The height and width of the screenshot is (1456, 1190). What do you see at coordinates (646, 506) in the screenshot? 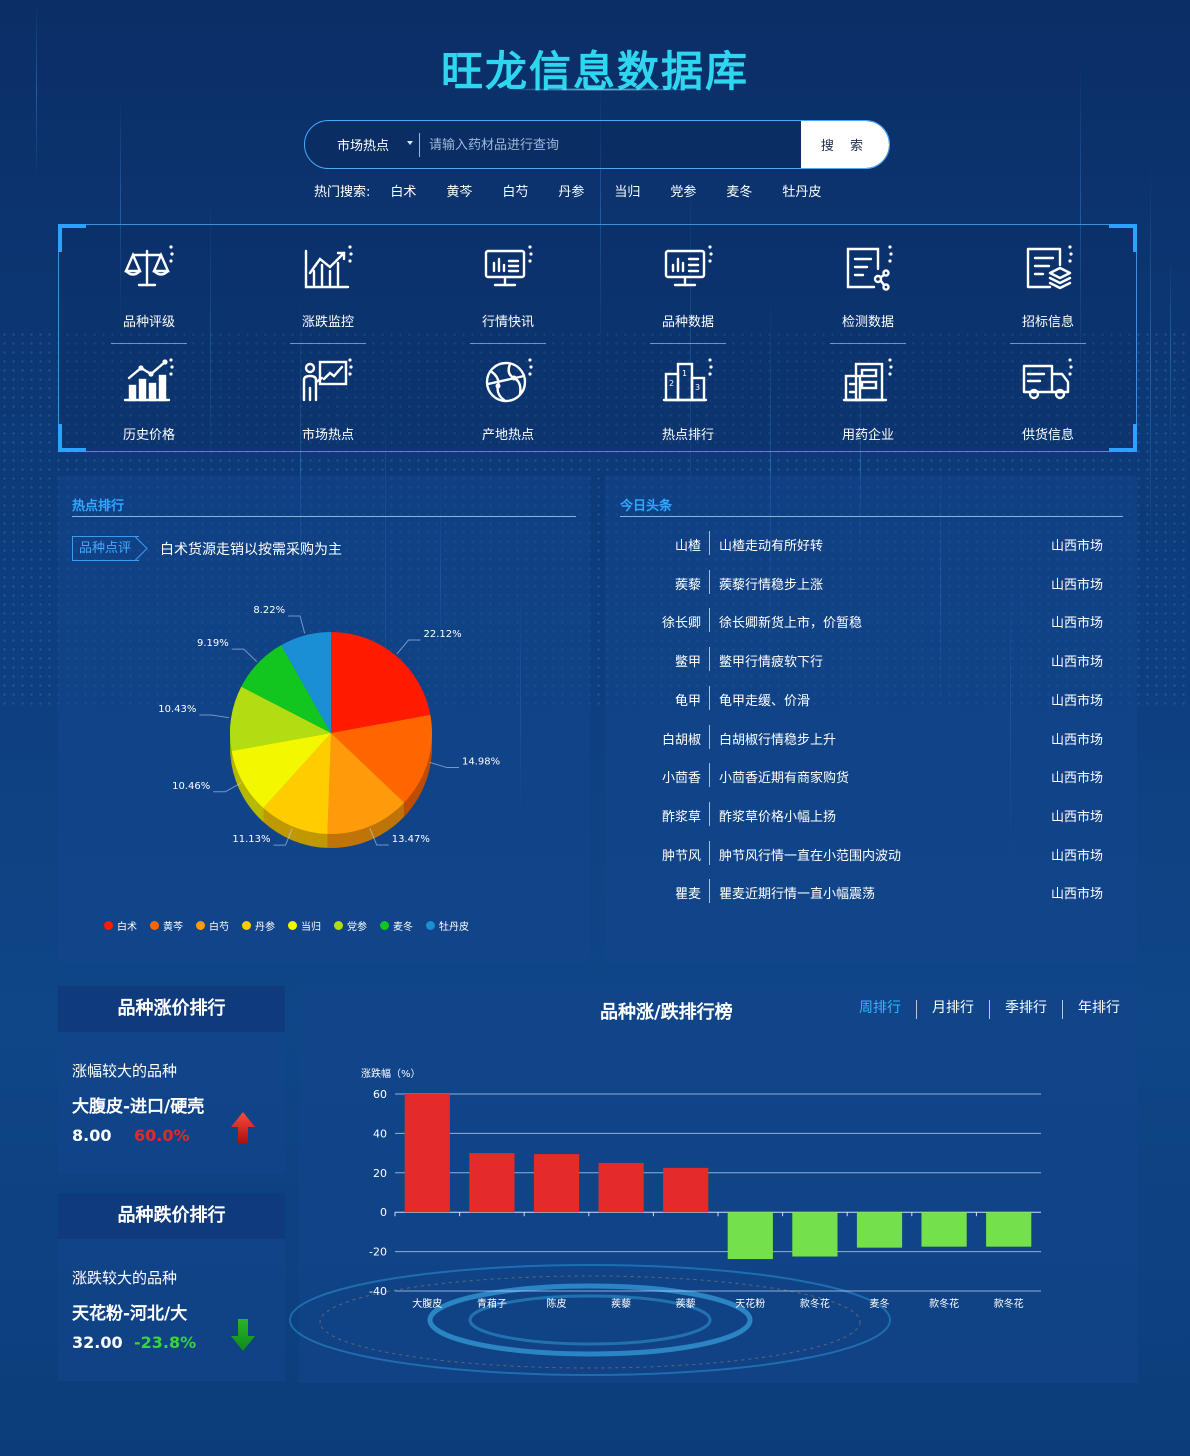
I see `today-title: 今日头条` at bounding box center [646, 506].